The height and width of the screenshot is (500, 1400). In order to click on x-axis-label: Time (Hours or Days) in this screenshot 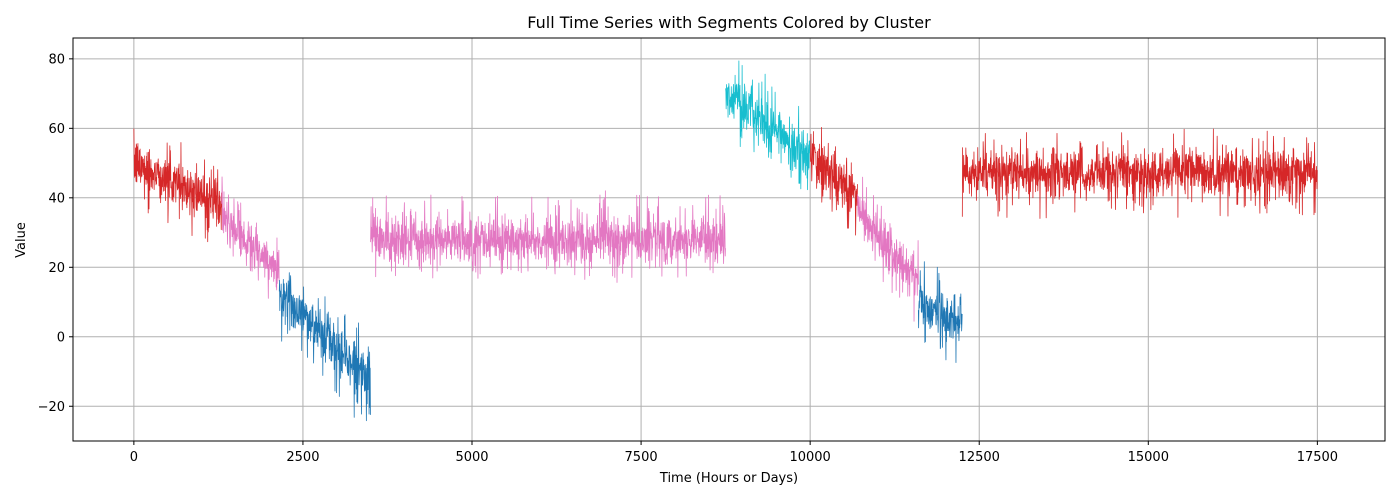, I will do `click(728, 478)`.